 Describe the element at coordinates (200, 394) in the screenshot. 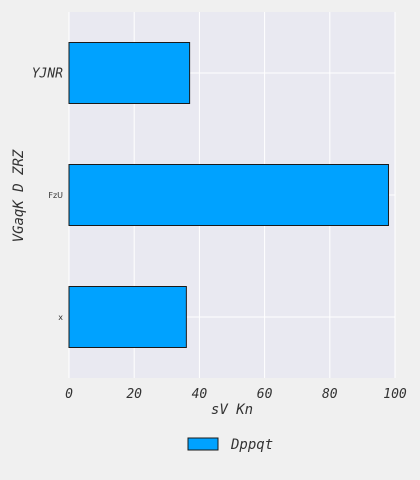

I see `x-tick-label: 40` at that location.